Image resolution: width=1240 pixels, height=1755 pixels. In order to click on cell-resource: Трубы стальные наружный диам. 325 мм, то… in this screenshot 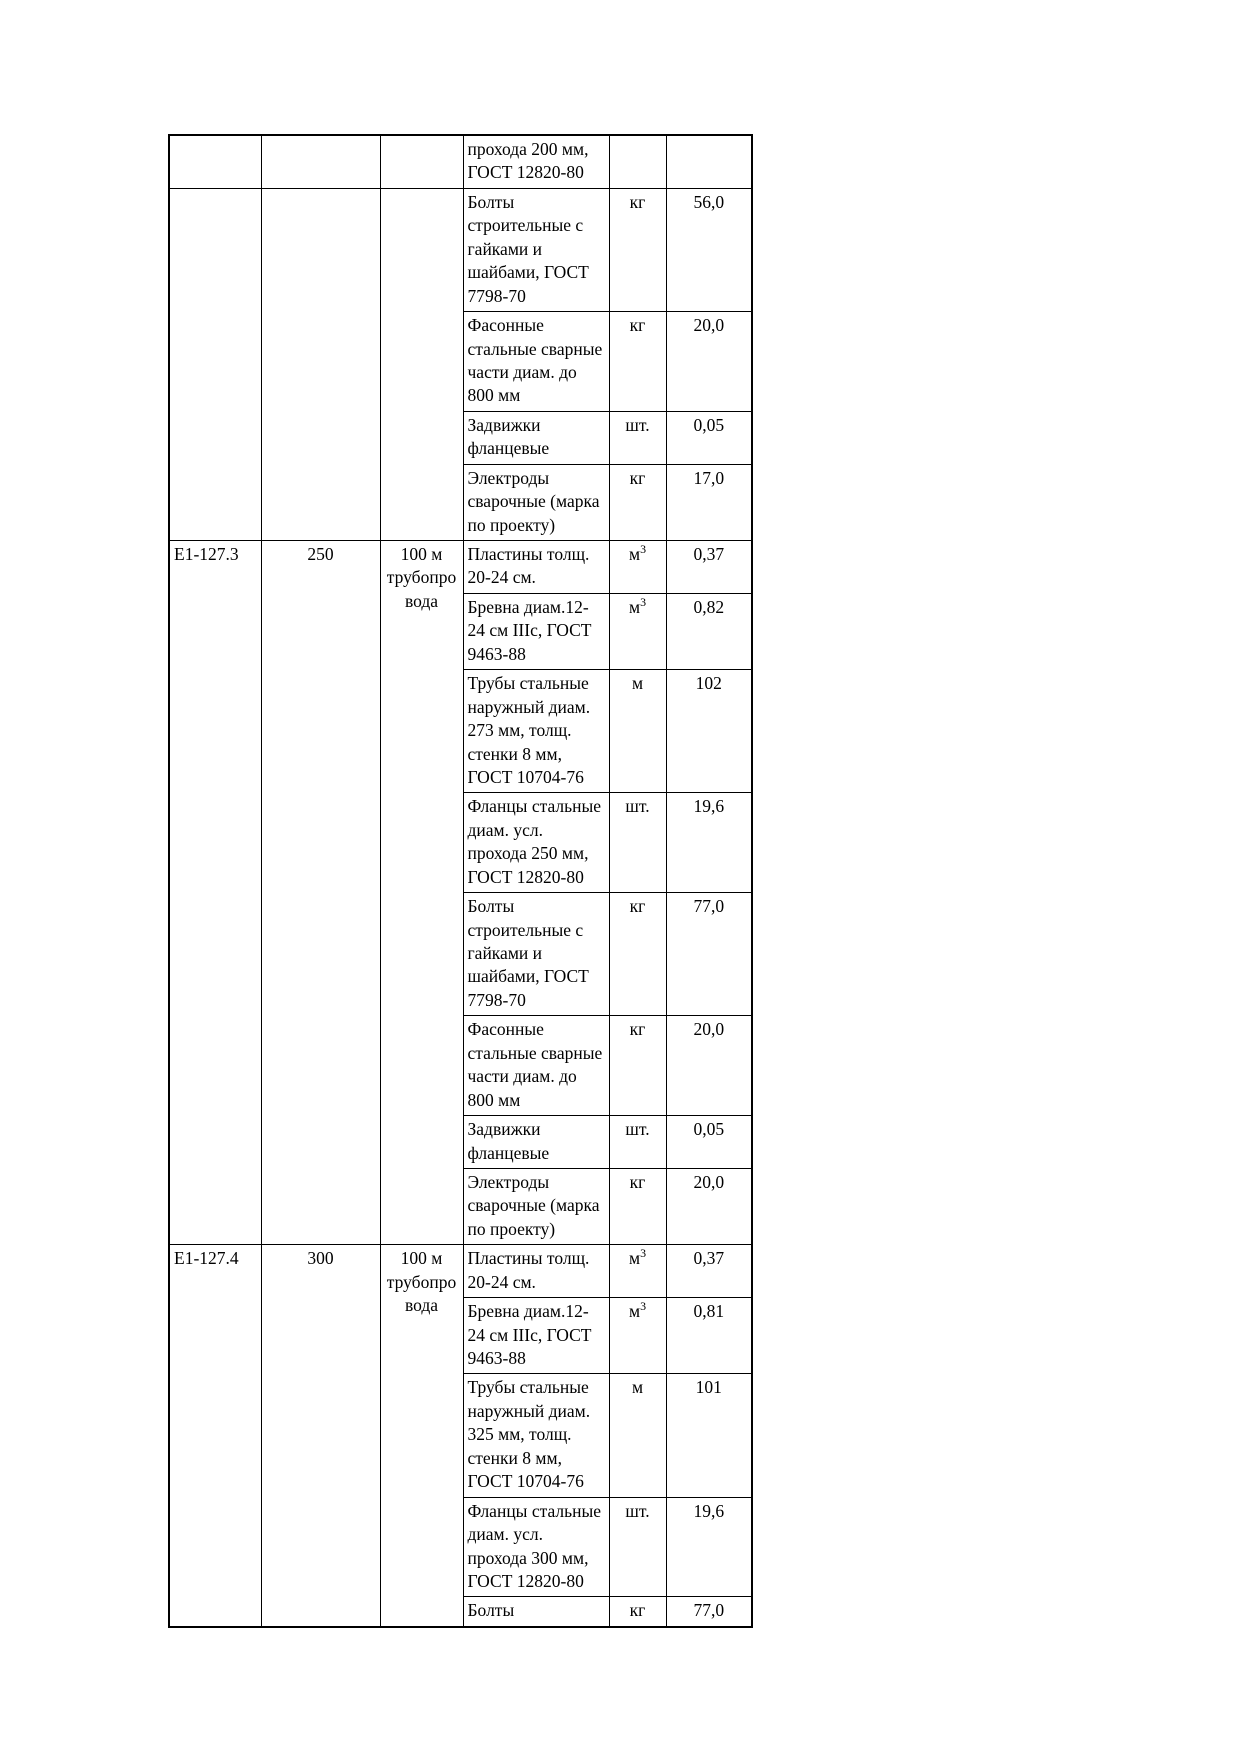, I will do `click(536, 1435)`.